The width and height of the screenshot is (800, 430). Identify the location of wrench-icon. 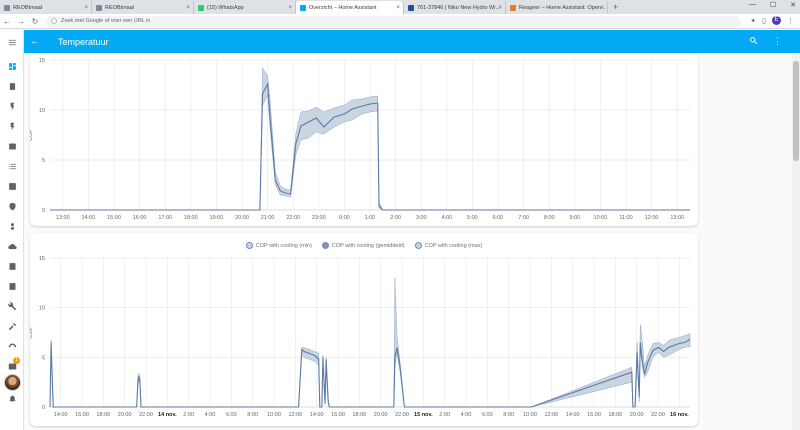
(12, 306).